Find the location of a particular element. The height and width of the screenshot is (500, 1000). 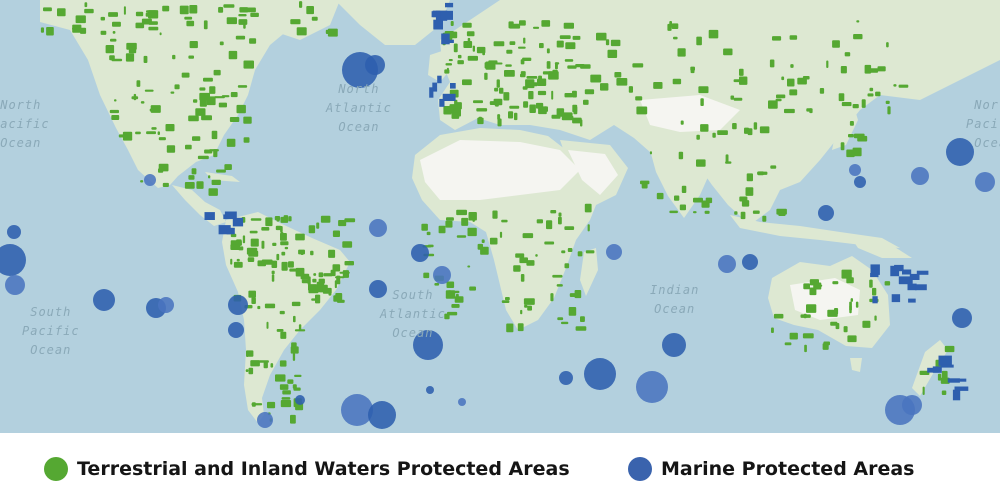

land-south-america is located at coordinates (286, 317).